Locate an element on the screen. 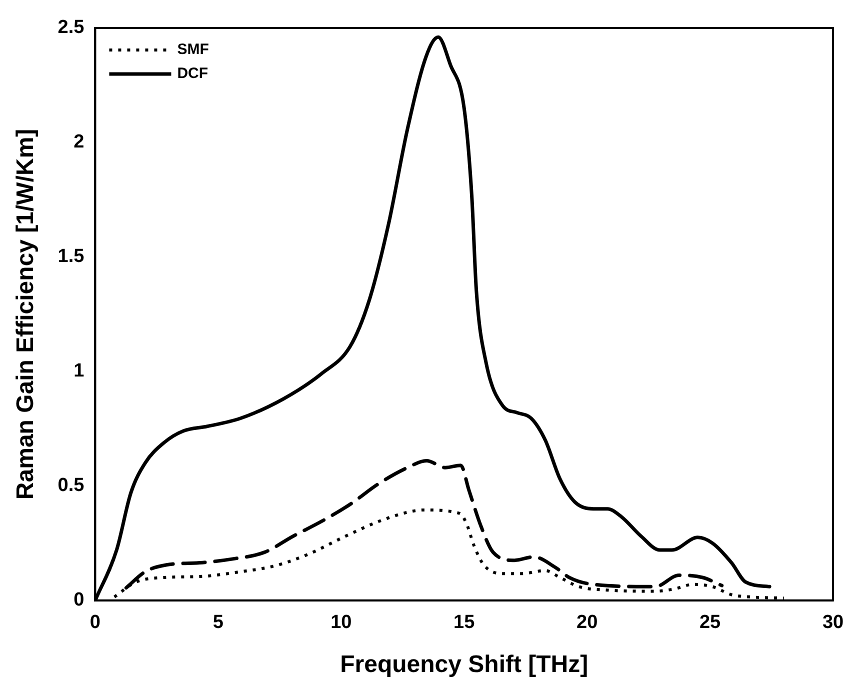 Image resolution: width=861 pixels, height=692 pixels. y-tick-label: 1.5 is located at coordinates (71, 257).